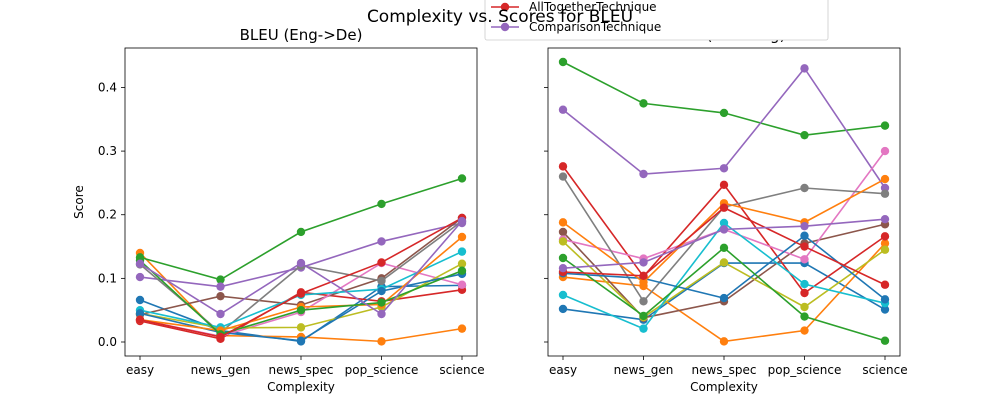 This screenshot has height=400, width=1000. I want to click on x-tick-label: news_gen, so click(644, 370).